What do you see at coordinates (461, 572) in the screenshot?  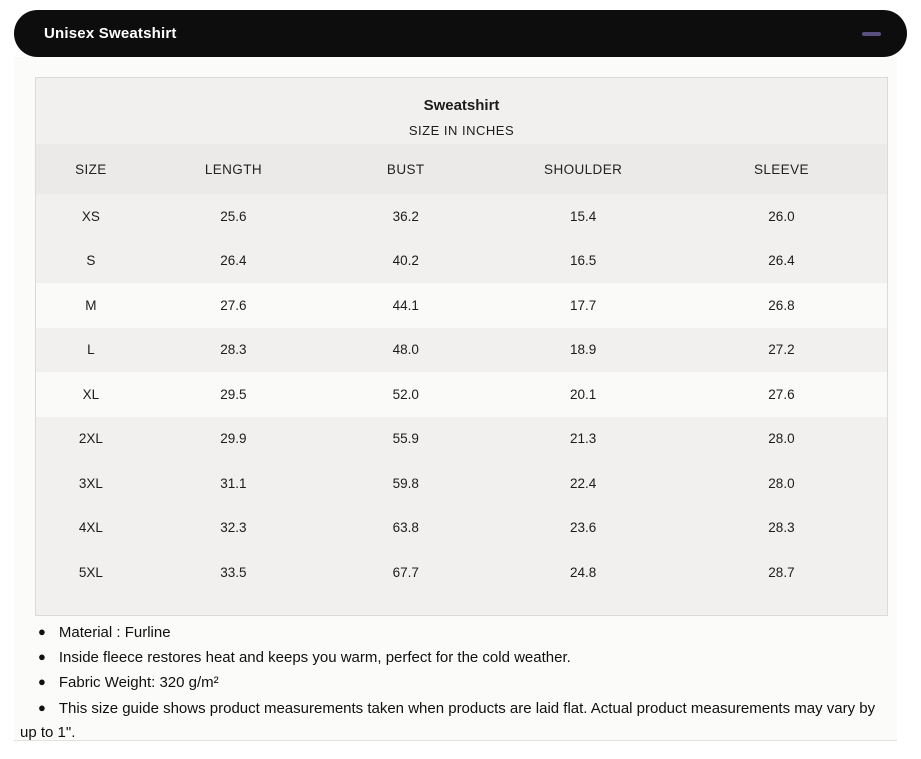 I see `table-row: 5XL 33.5 67.7 24.8 28.7` at bounding box center [461, 572].